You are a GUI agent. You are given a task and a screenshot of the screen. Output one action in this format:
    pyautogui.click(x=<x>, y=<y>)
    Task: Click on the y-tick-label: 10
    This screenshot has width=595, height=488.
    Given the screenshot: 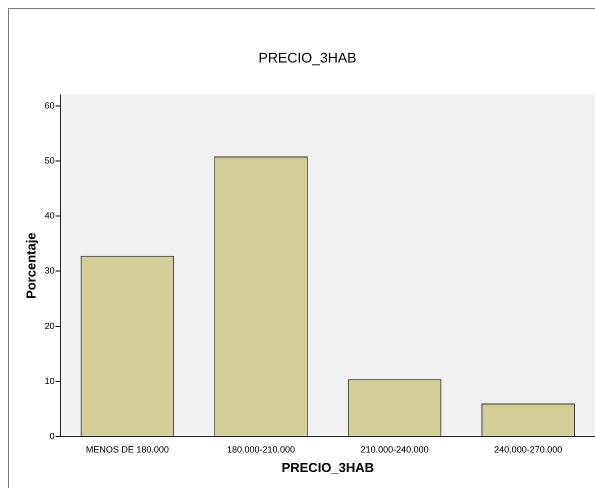 What is the action you would take?
    pyautogui.click(x=49, y=381)
    